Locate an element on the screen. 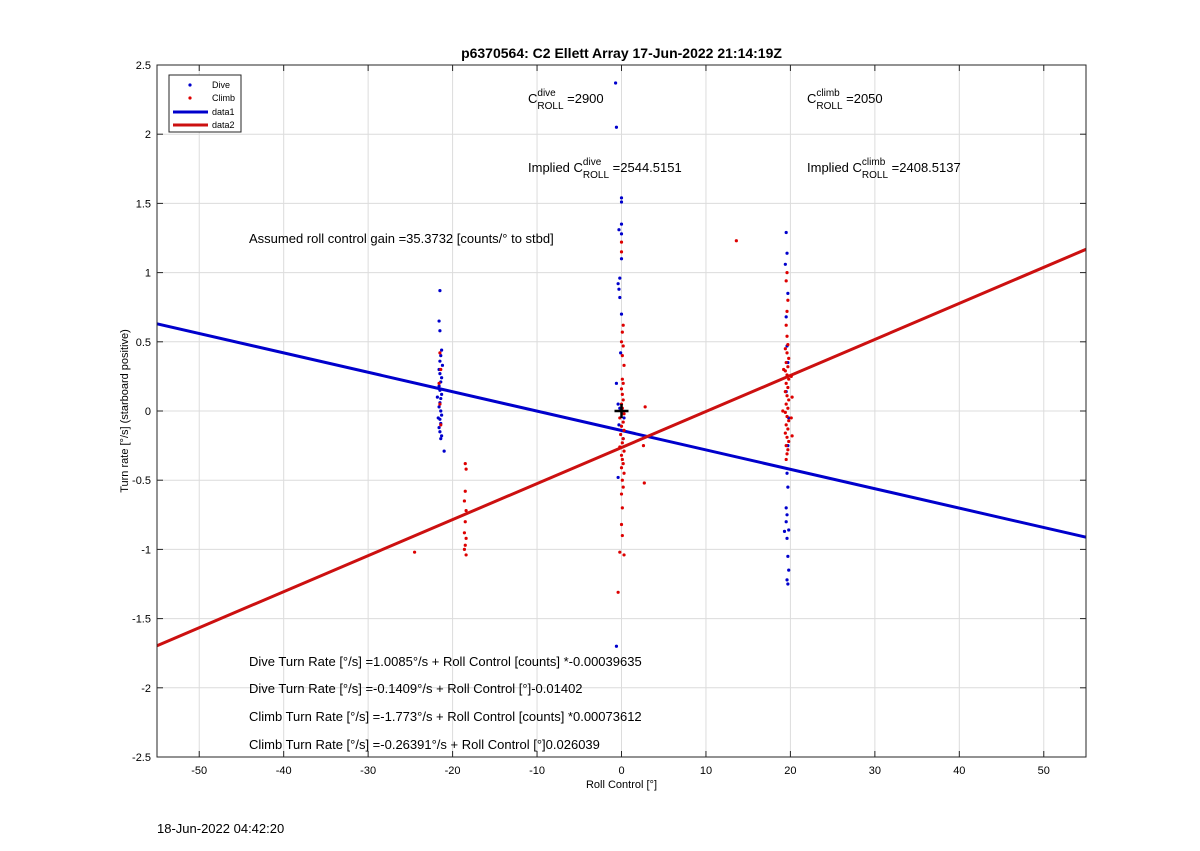 This screenshot has height=851, width=1200. legend-marker-dive is located at coordinates (190, 85).